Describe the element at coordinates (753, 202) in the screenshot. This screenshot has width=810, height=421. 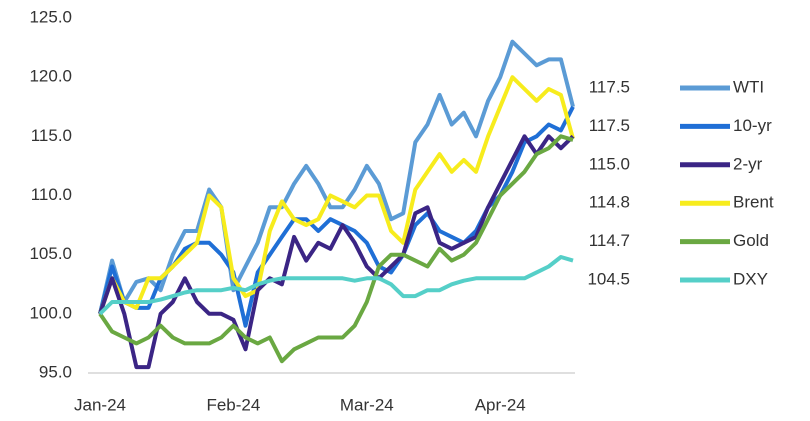
I see `legend-label: Brent` at that location.